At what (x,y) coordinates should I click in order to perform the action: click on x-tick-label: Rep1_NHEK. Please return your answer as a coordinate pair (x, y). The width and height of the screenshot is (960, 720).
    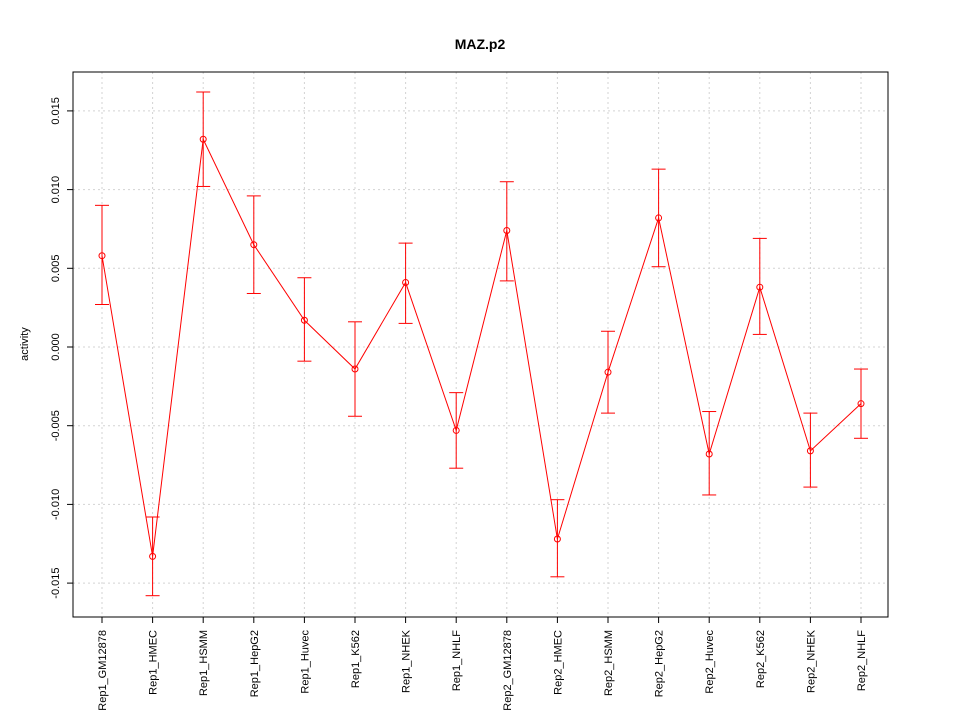
    Looking at the image, I should click on (407, 661).